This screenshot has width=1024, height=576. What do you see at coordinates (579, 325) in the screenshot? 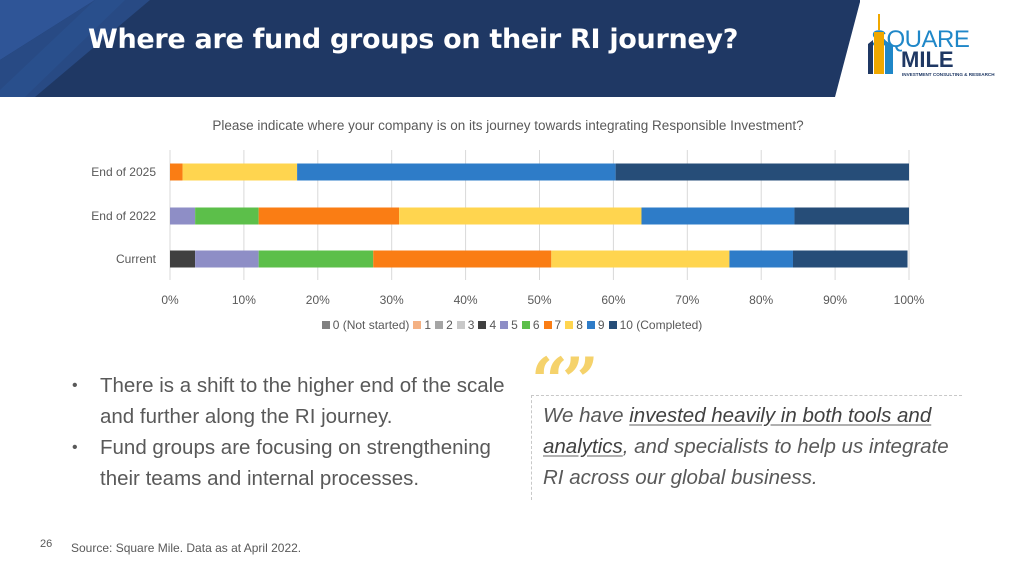
I see `legend-label: 8` at bounding box center [579, 325].